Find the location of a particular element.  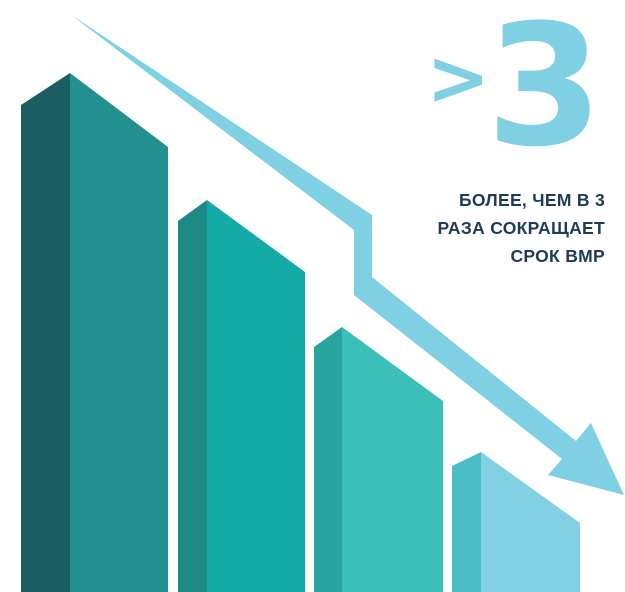

headline-number: 3 is located at coordinates (544, 92).